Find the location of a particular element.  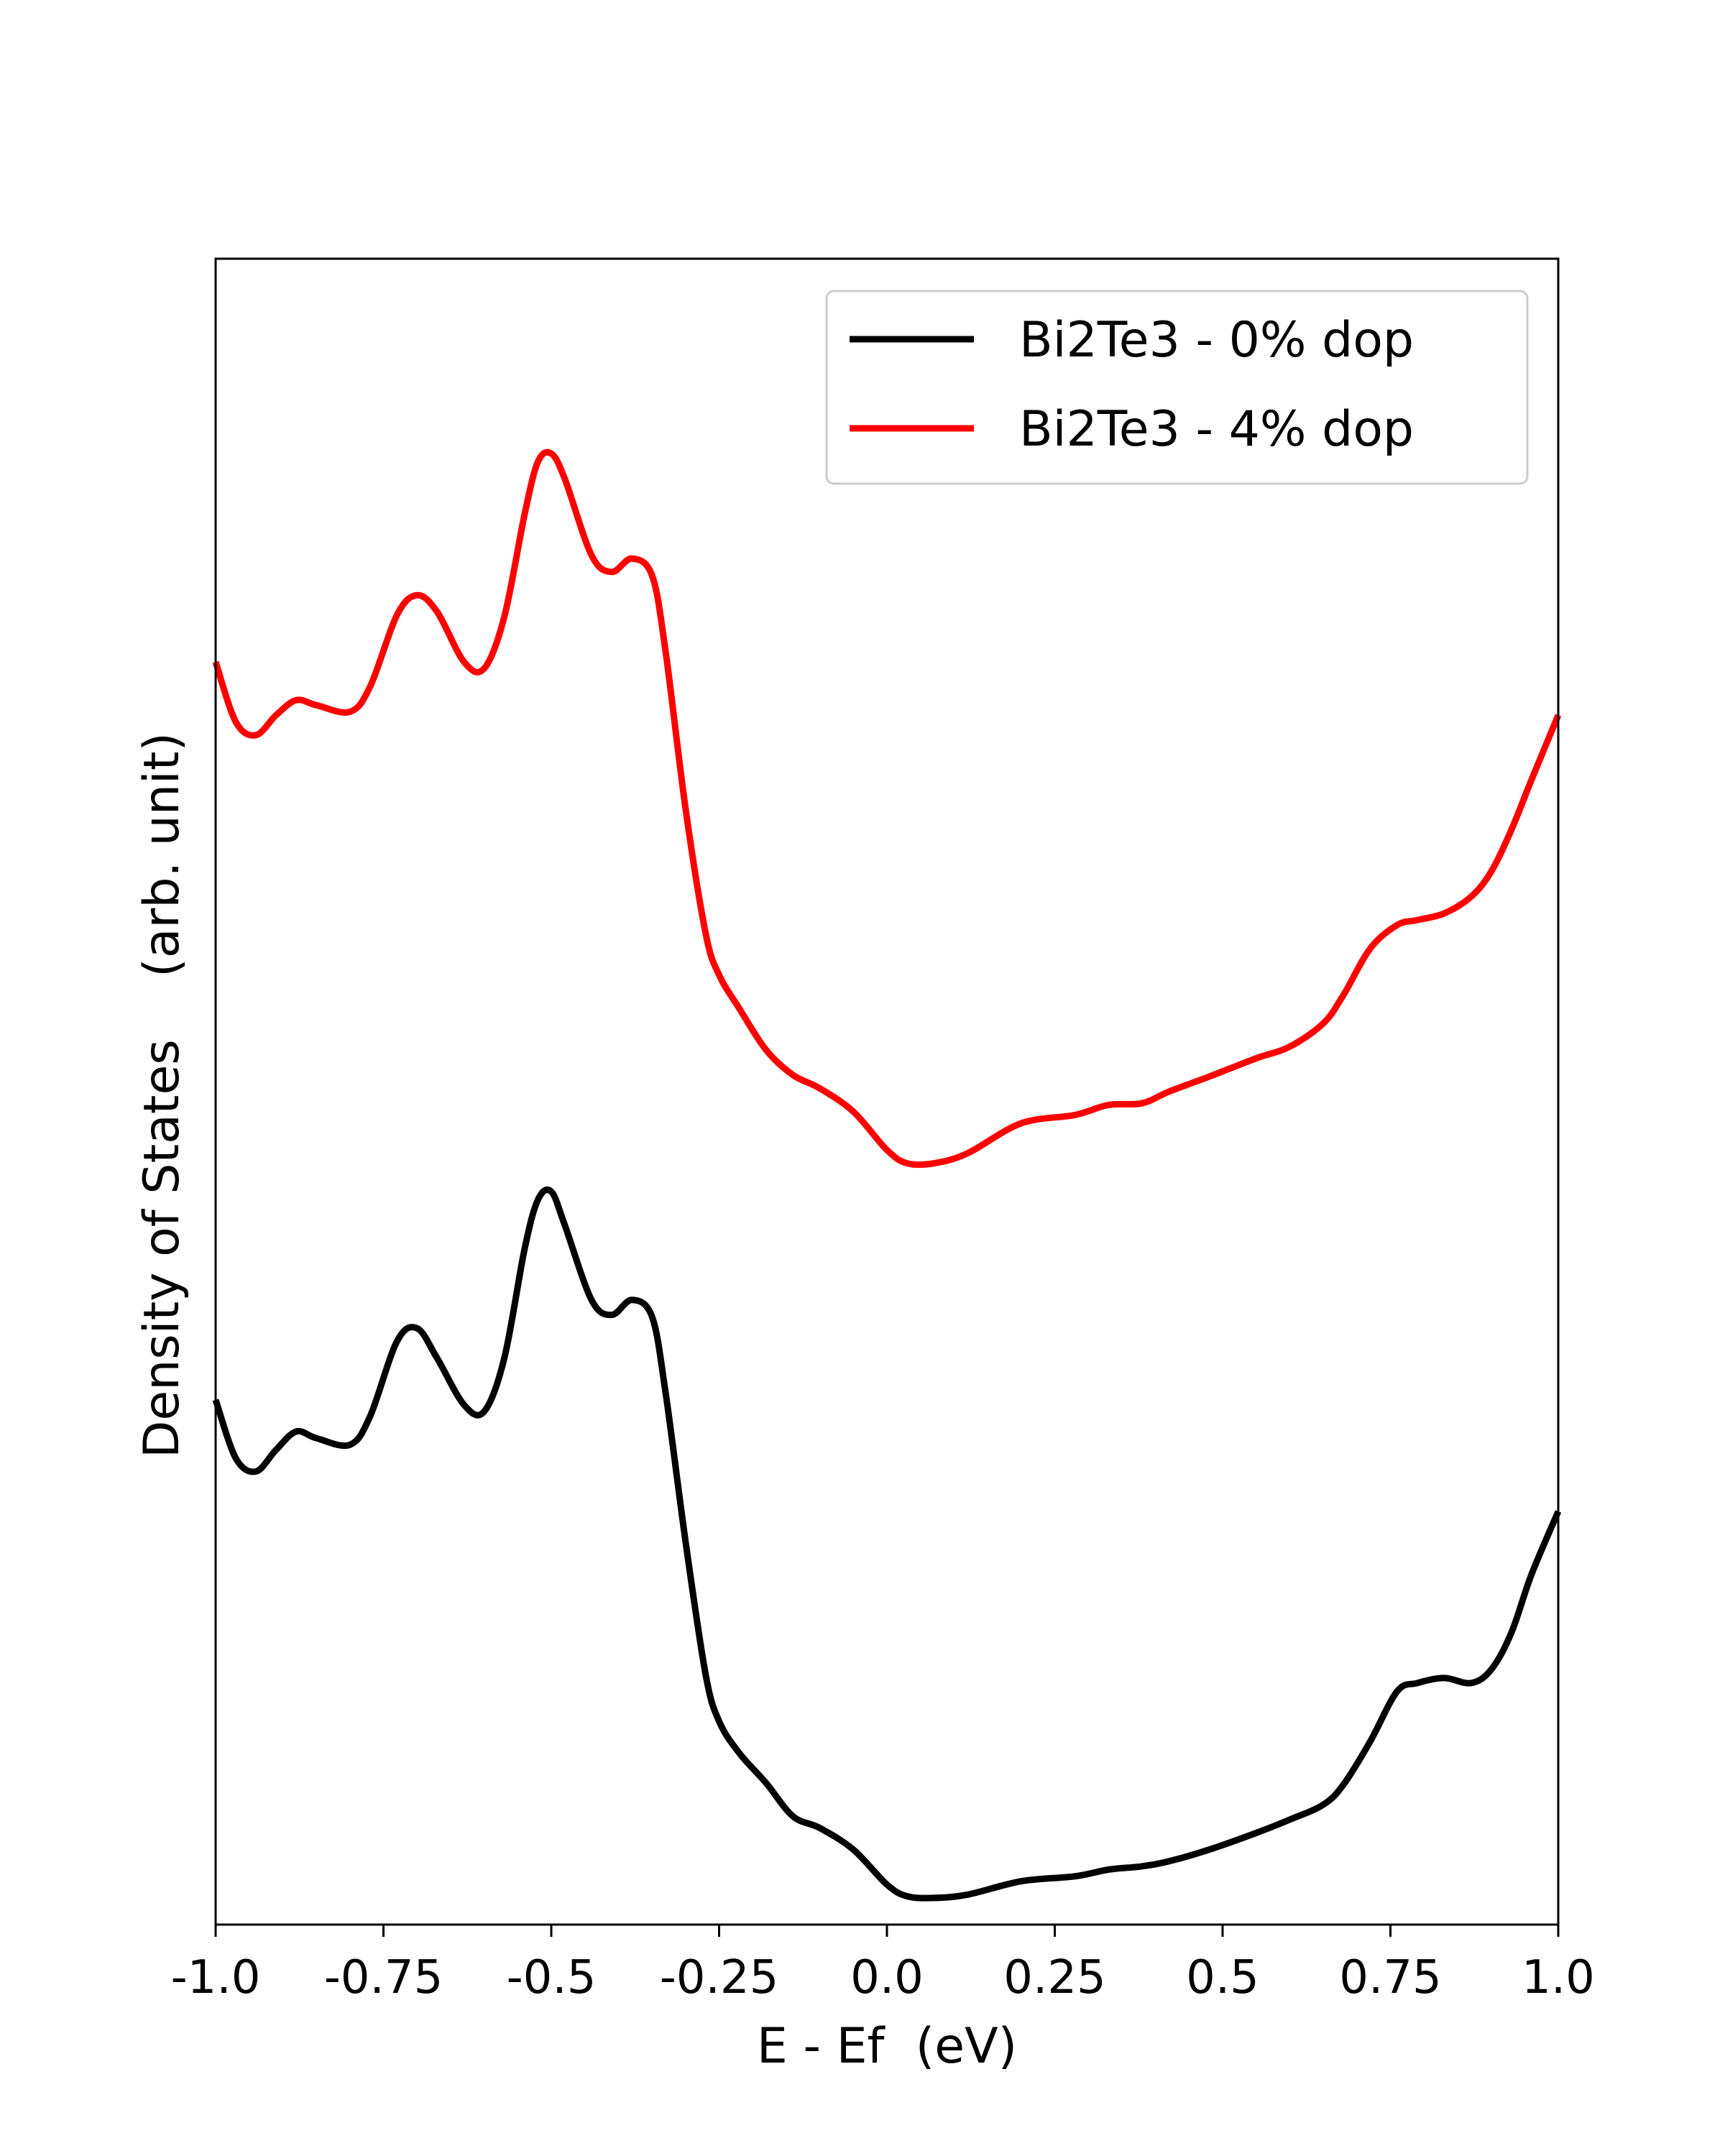

legend: Bi2Te3 - 0% dop Bi2Te3 - 4% dop is located at coordinates (1177, 387).